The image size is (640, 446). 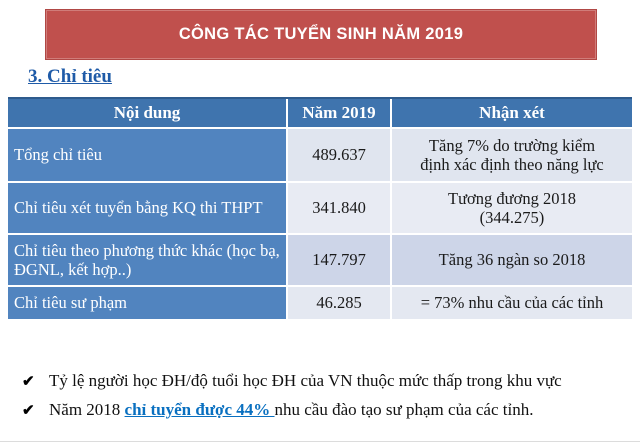 What do you see at coordinates (70, 76) in the screenshot?
I see `section-heading: 3. Chỉ tiêu` at bounding box center [70, 76].